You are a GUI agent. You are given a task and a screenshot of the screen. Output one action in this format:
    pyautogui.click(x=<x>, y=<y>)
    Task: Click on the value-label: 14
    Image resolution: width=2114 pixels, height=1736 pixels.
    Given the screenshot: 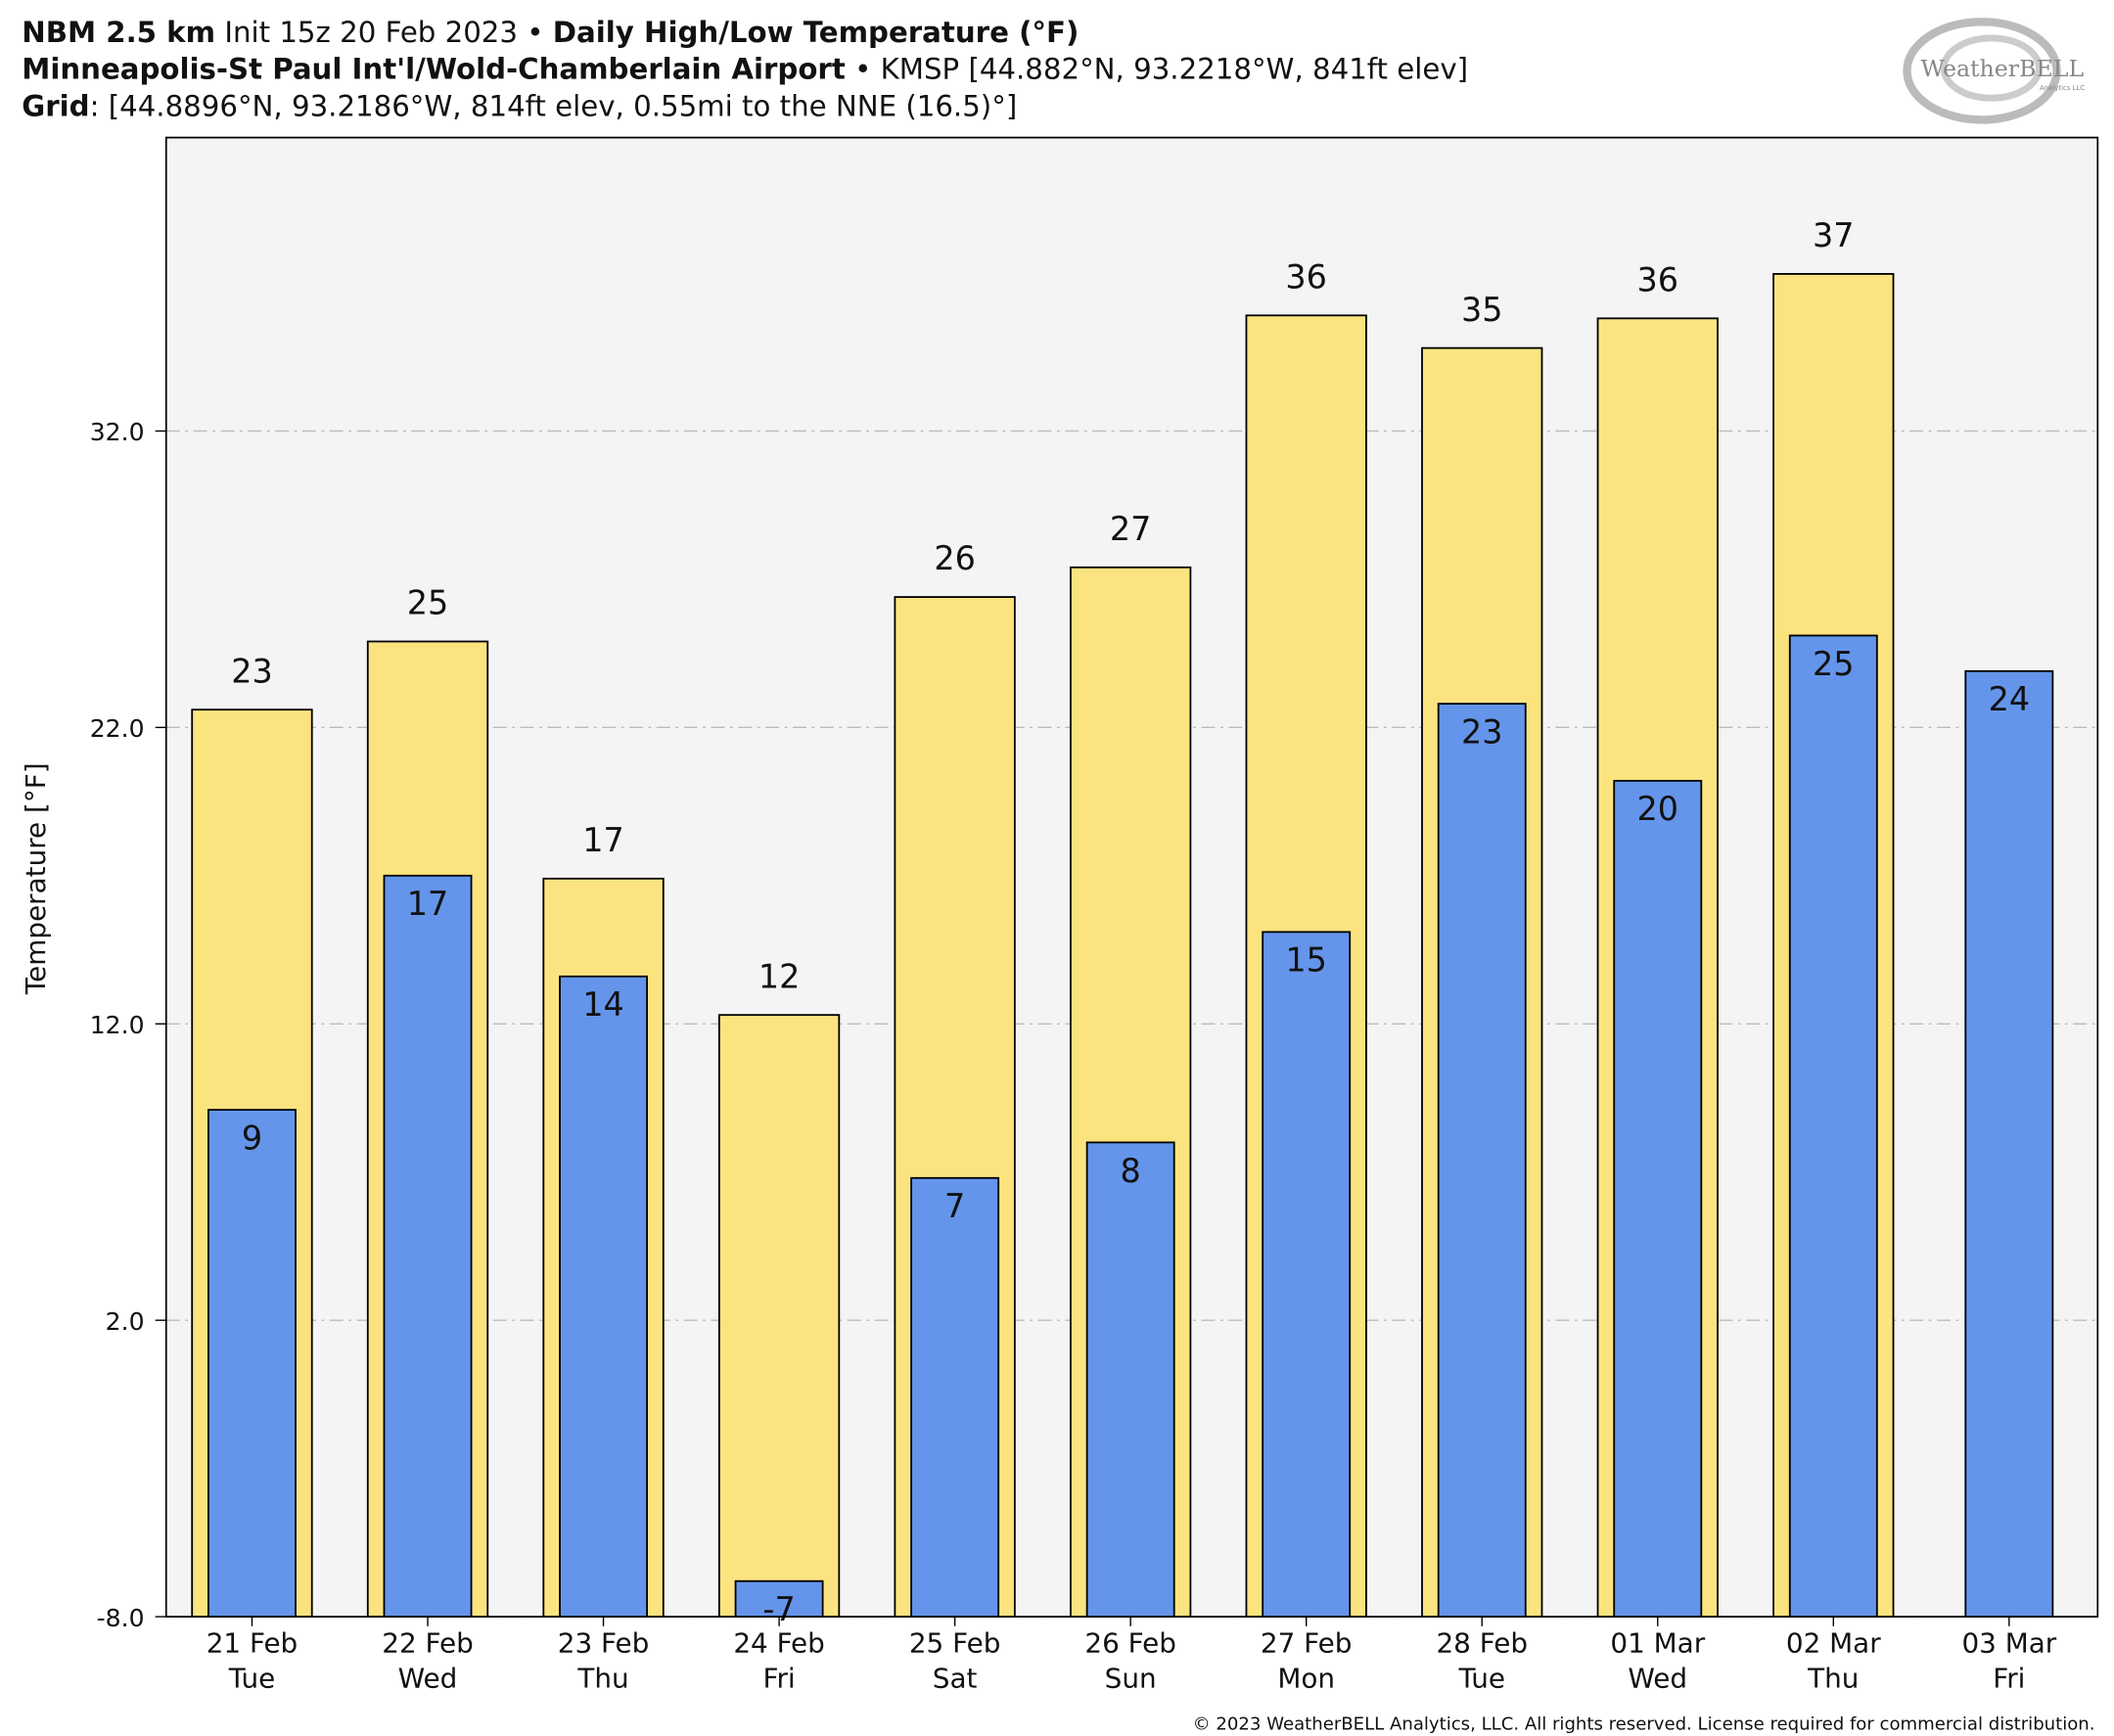 What is the action you would take?
    pyautogui.click(x=602, y=1005)
    